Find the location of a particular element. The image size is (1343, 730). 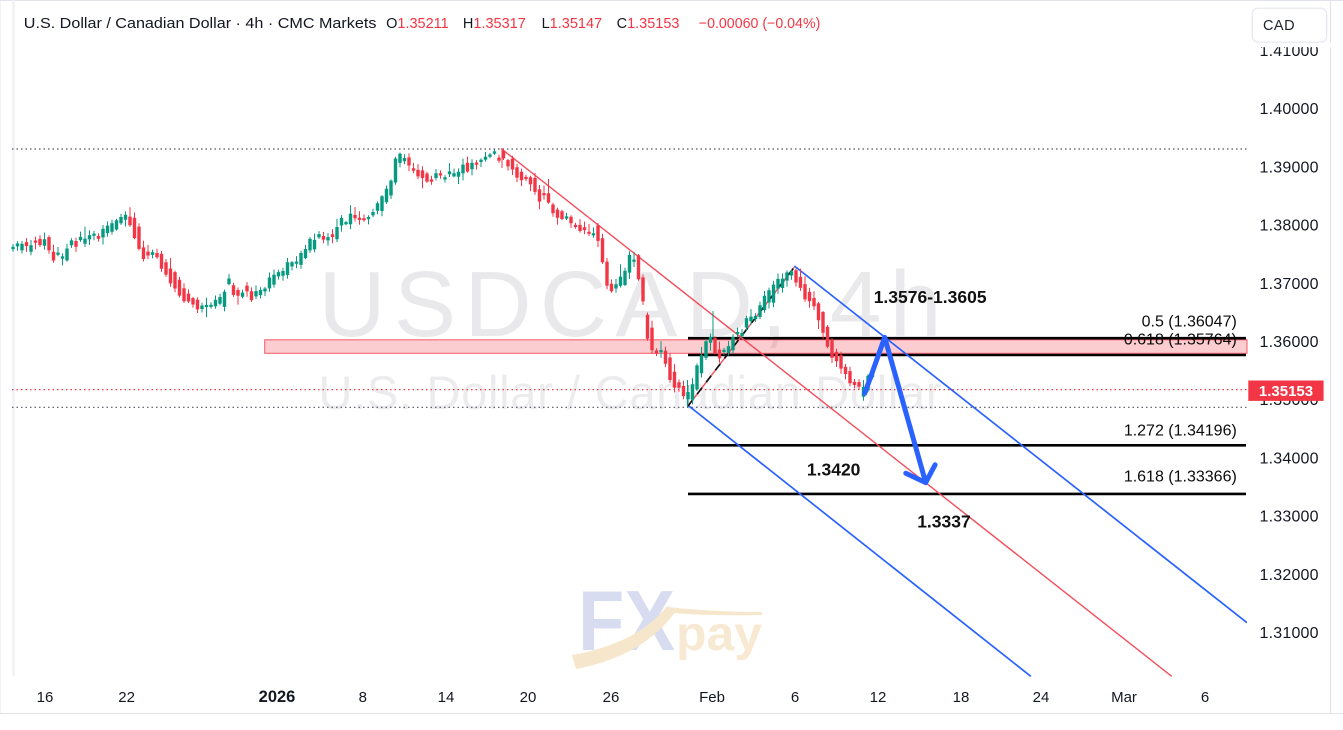

svg-text: Feb is located at coordinates (712, 697).